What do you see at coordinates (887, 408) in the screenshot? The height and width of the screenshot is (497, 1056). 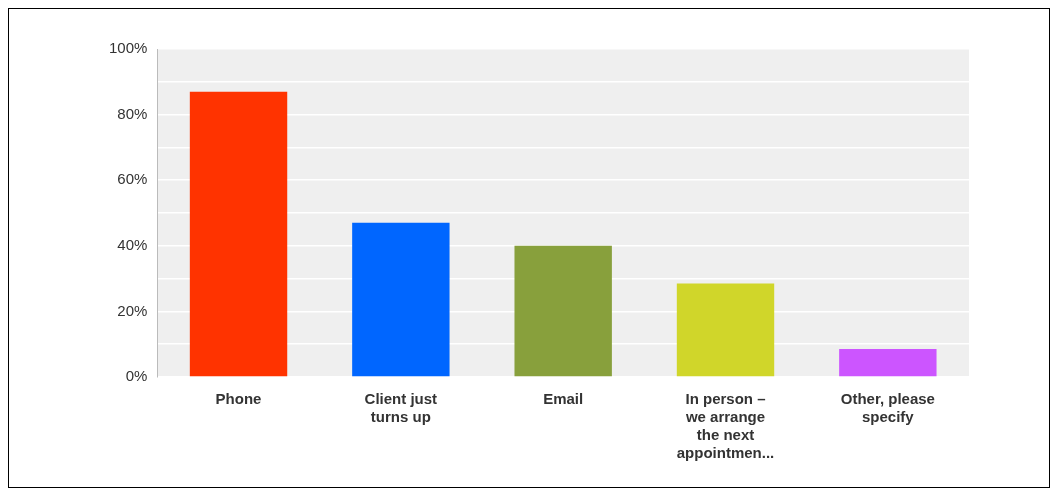 I see `x-tick-label: Other, please specify` at bounding box center [887, 408].